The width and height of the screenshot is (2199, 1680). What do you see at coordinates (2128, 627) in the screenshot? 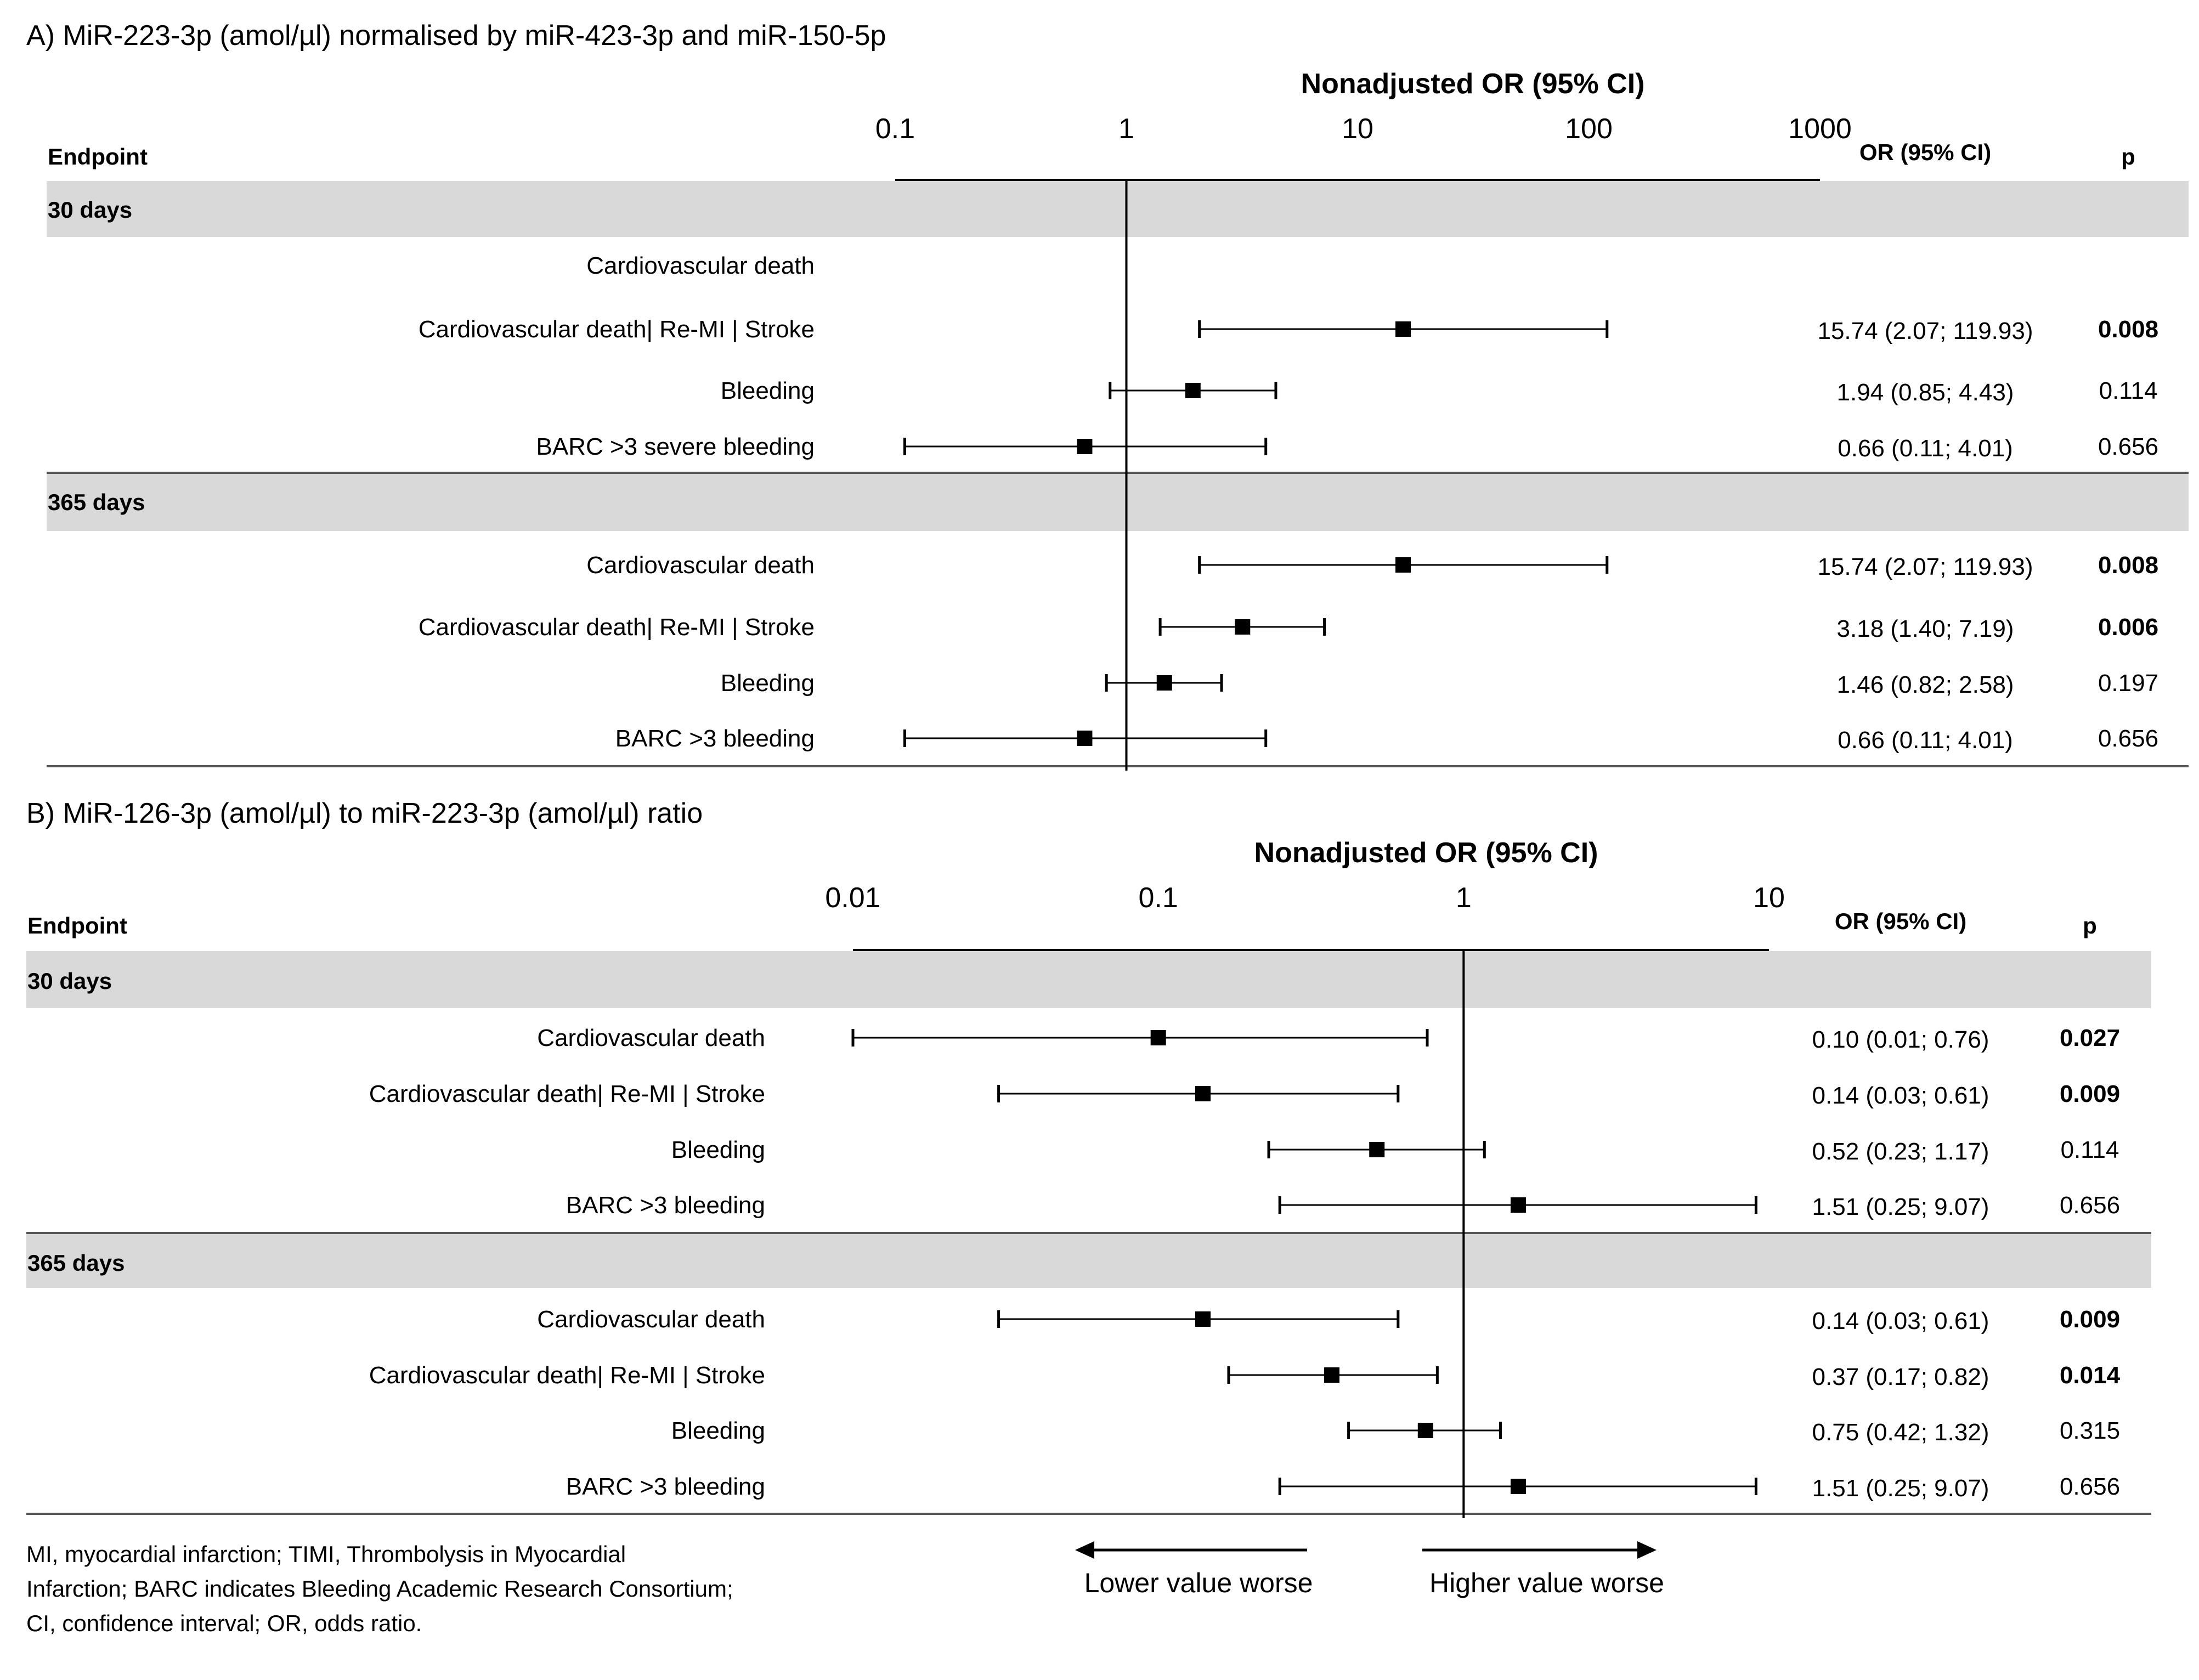
I see `p-value: 0.006` at bounding box center [2128, 627].